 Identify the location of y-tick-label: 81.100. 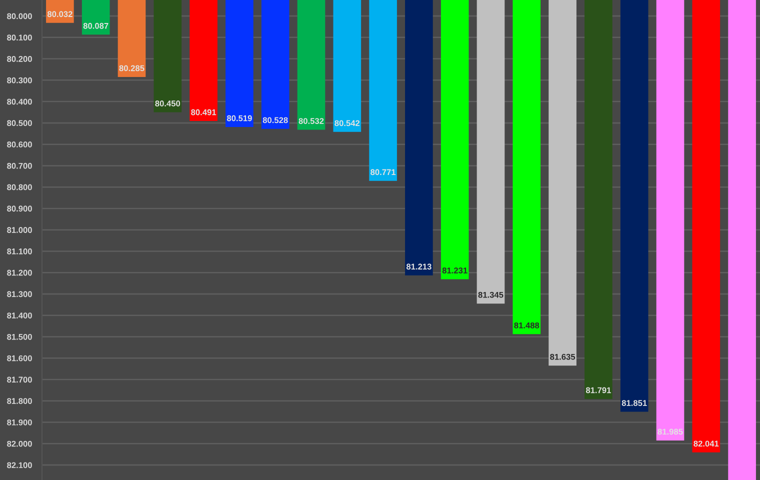
(19, 251).